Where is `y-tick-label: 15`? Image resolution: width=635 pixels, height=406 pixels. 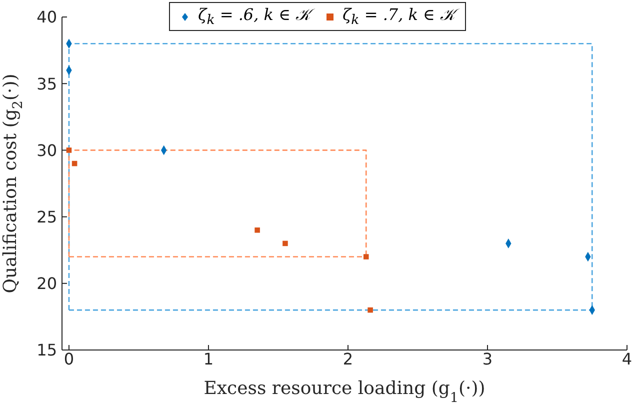
y-tick-label: 15 is located at coordinates (46, 350).